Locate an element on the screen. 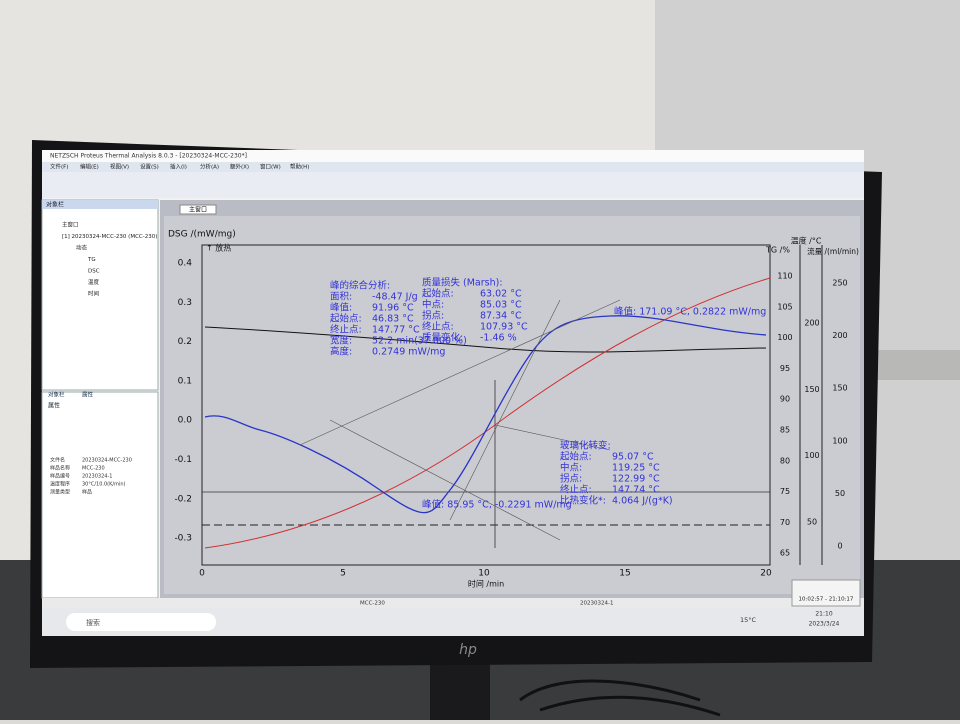 This screenshot has width=960, height=724. annotation-value: 52.2 min(37.000 %) is located at coordinates (419, 341).